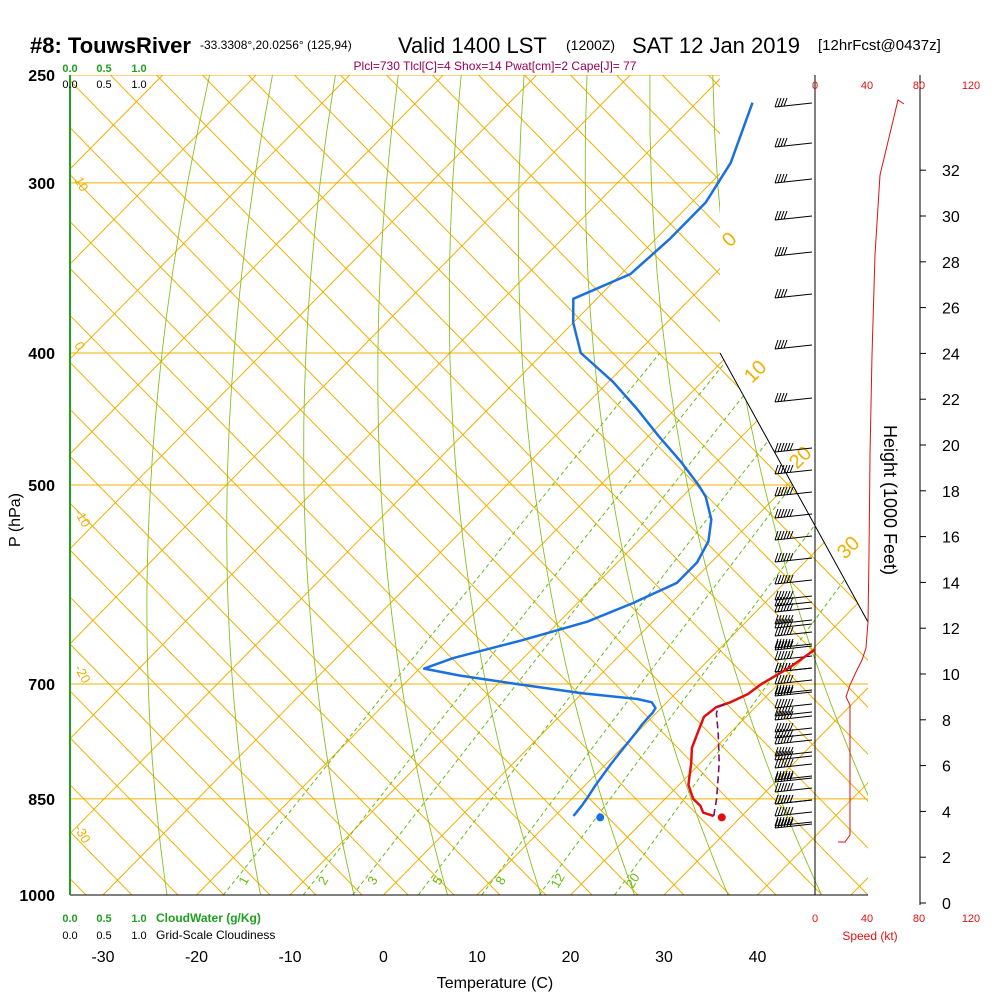  I want to click on height-tick-label: 4, so click(946, 812).